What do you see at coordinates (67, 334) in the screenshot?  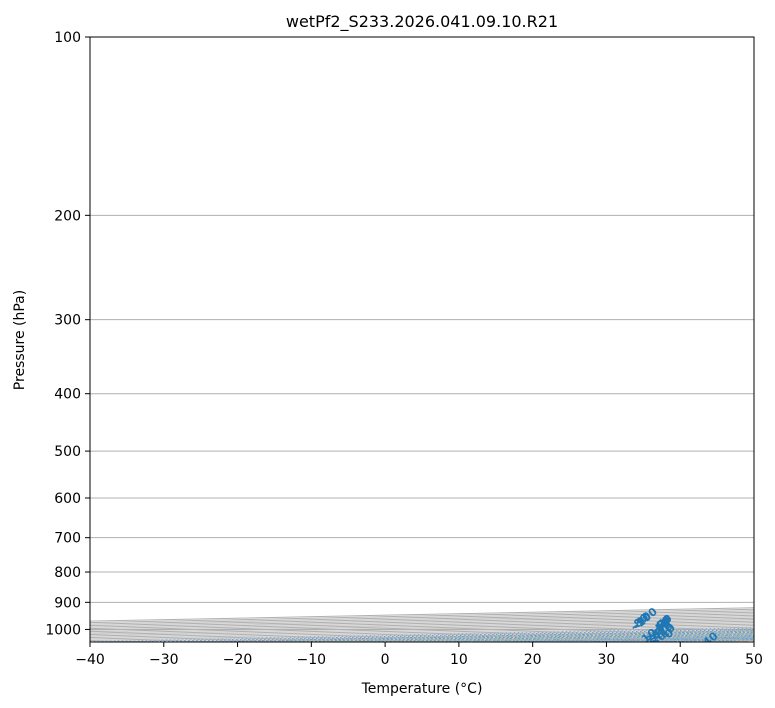 I see `y-axis: 1000 900 800 700 600 500 400 300 200 100` at bounding box center [67, 334].